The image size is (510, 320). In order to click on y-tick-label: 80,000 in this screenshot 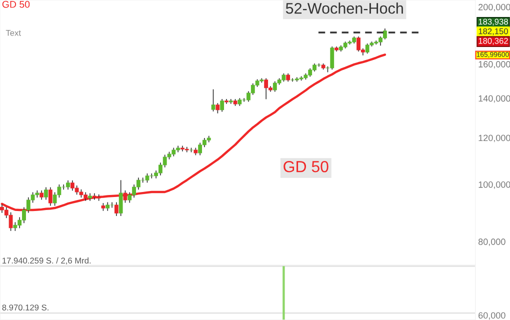, I will do `click(492, 242)`.